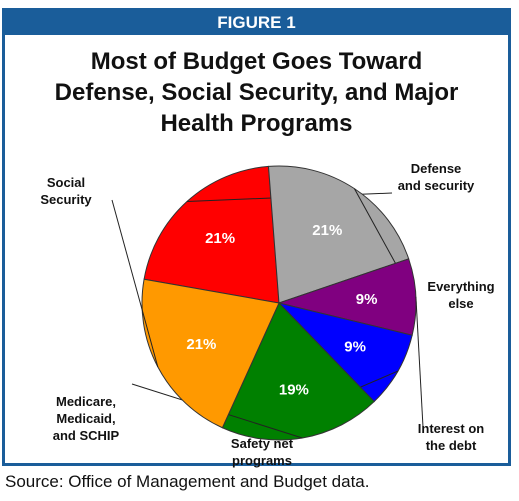  What do you see at coordinates (86, 418) in the screenshot?
I see `slice-category-label: Medicare, Medicaid, and SCHIP` at bounding box center [86, 418].